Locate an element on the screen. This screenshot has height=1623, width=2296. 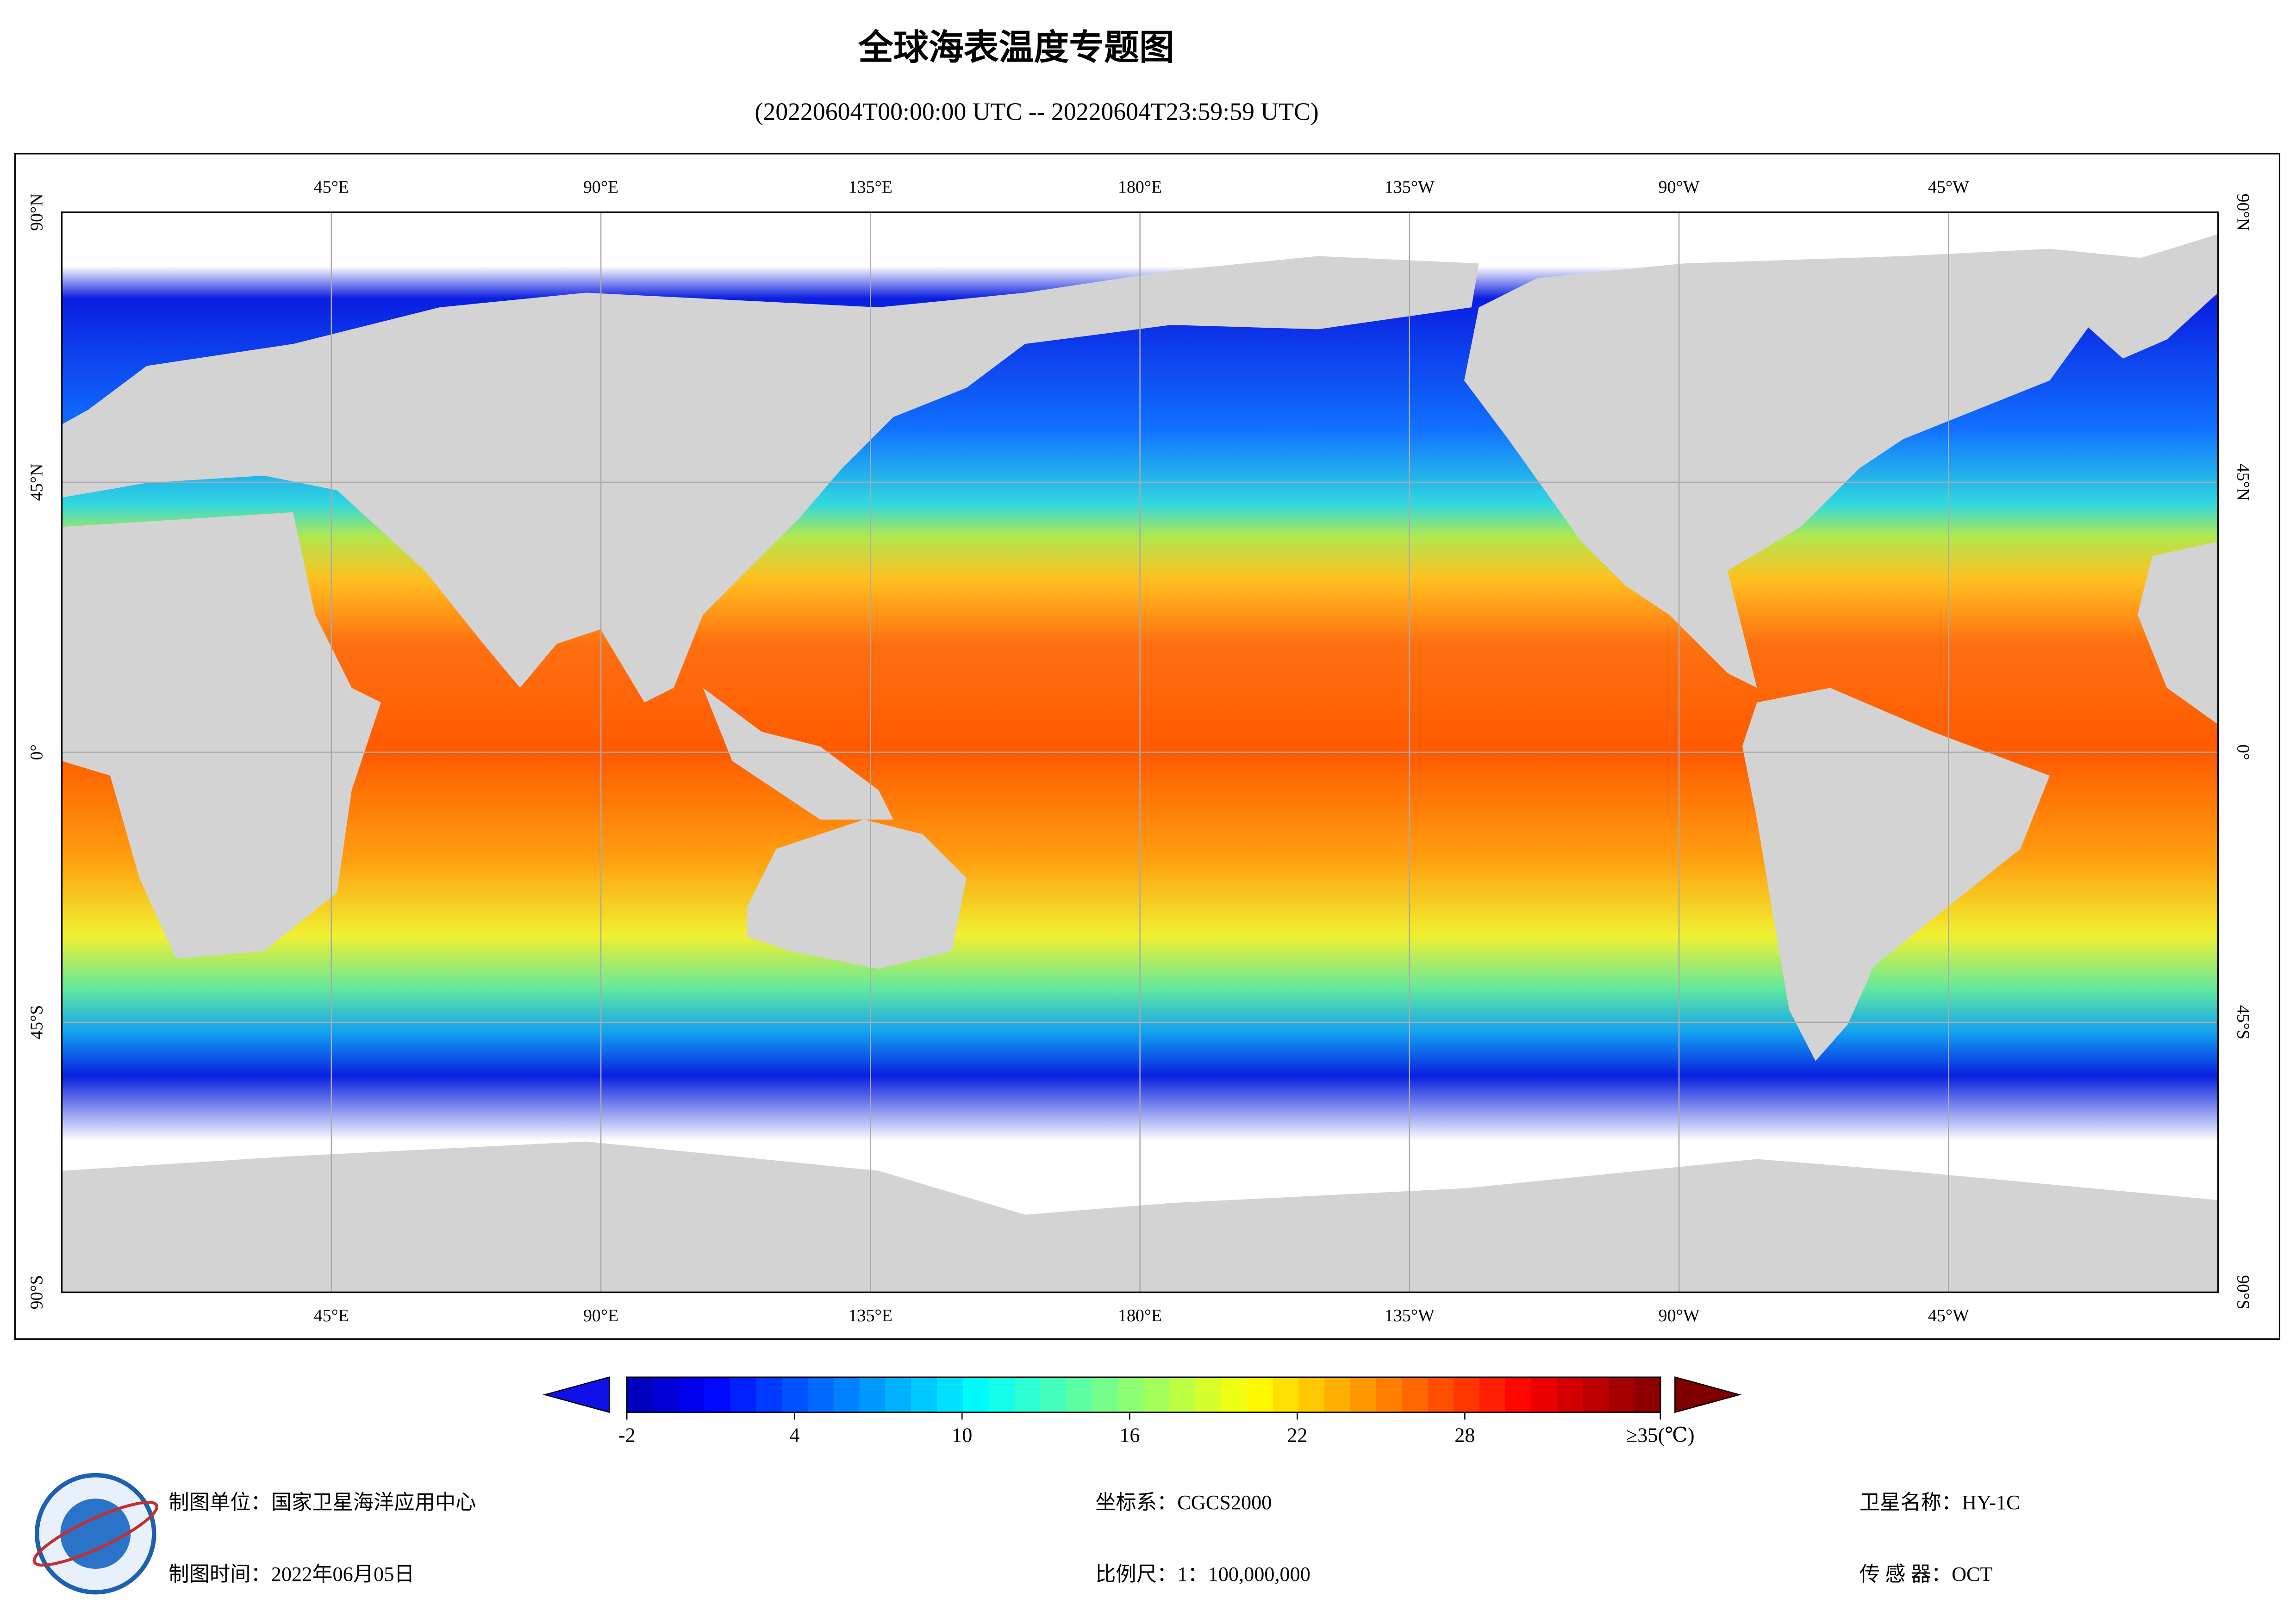
lat-label-right: 0° is located at coordinates (2243, 752).